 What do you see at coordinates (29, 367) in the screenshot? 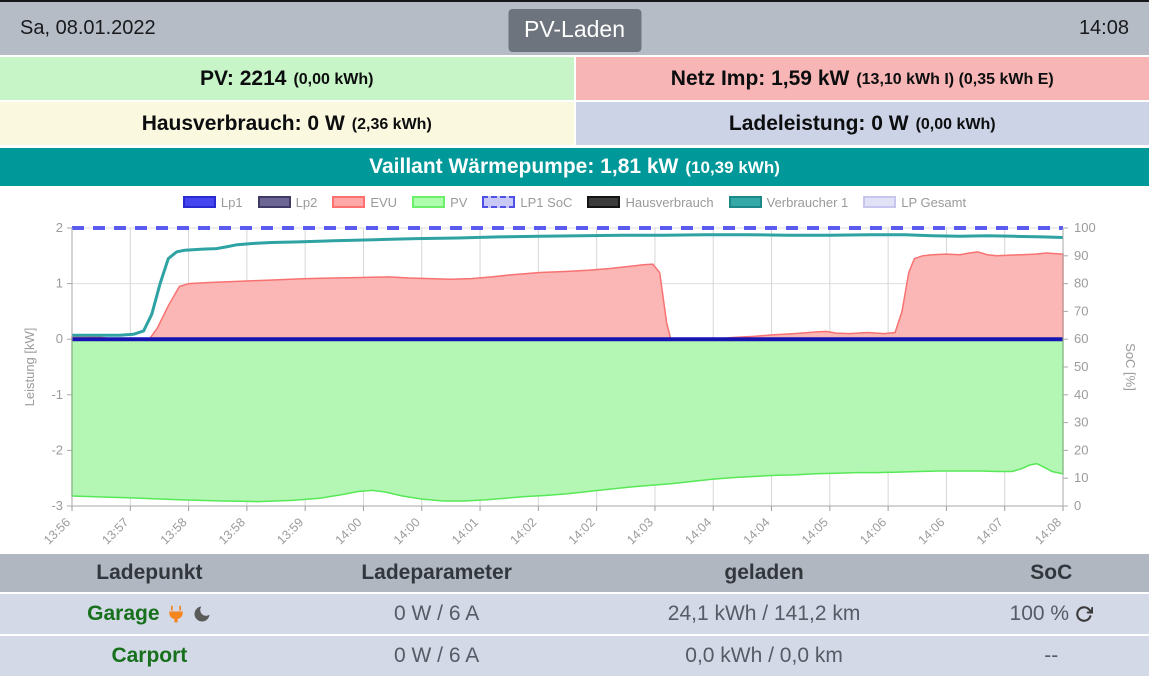
I see `y-axis-left-title: Leistung [kW]` at bounding box center [29, 367].